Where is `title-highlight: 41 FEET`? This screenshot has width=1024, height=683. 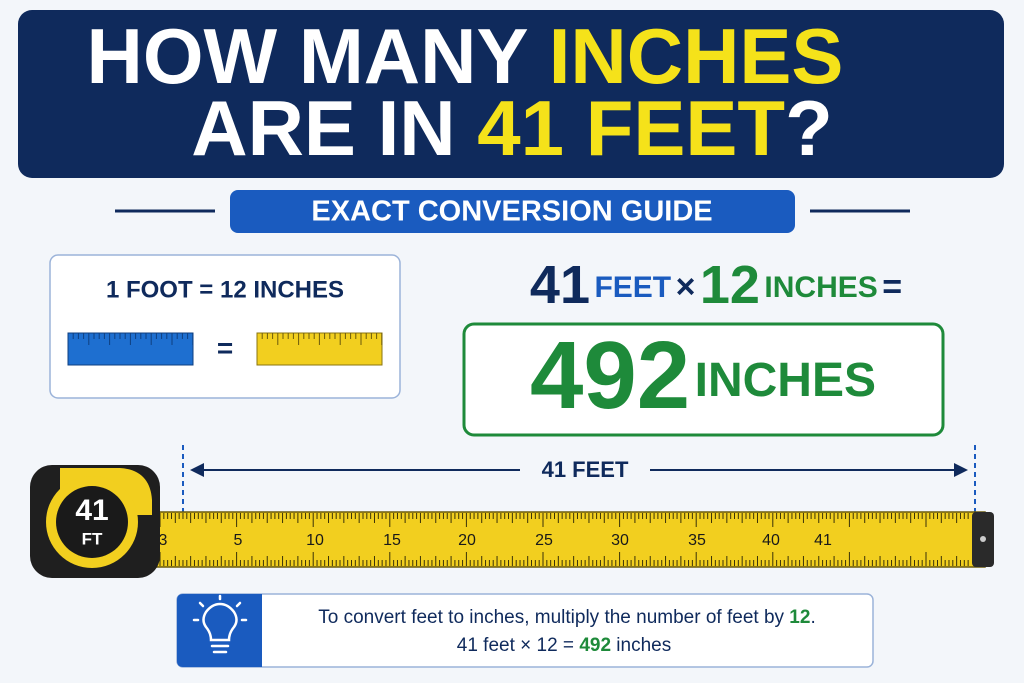
title-highlight: 41 FEET is located at coordinates (631, 128).